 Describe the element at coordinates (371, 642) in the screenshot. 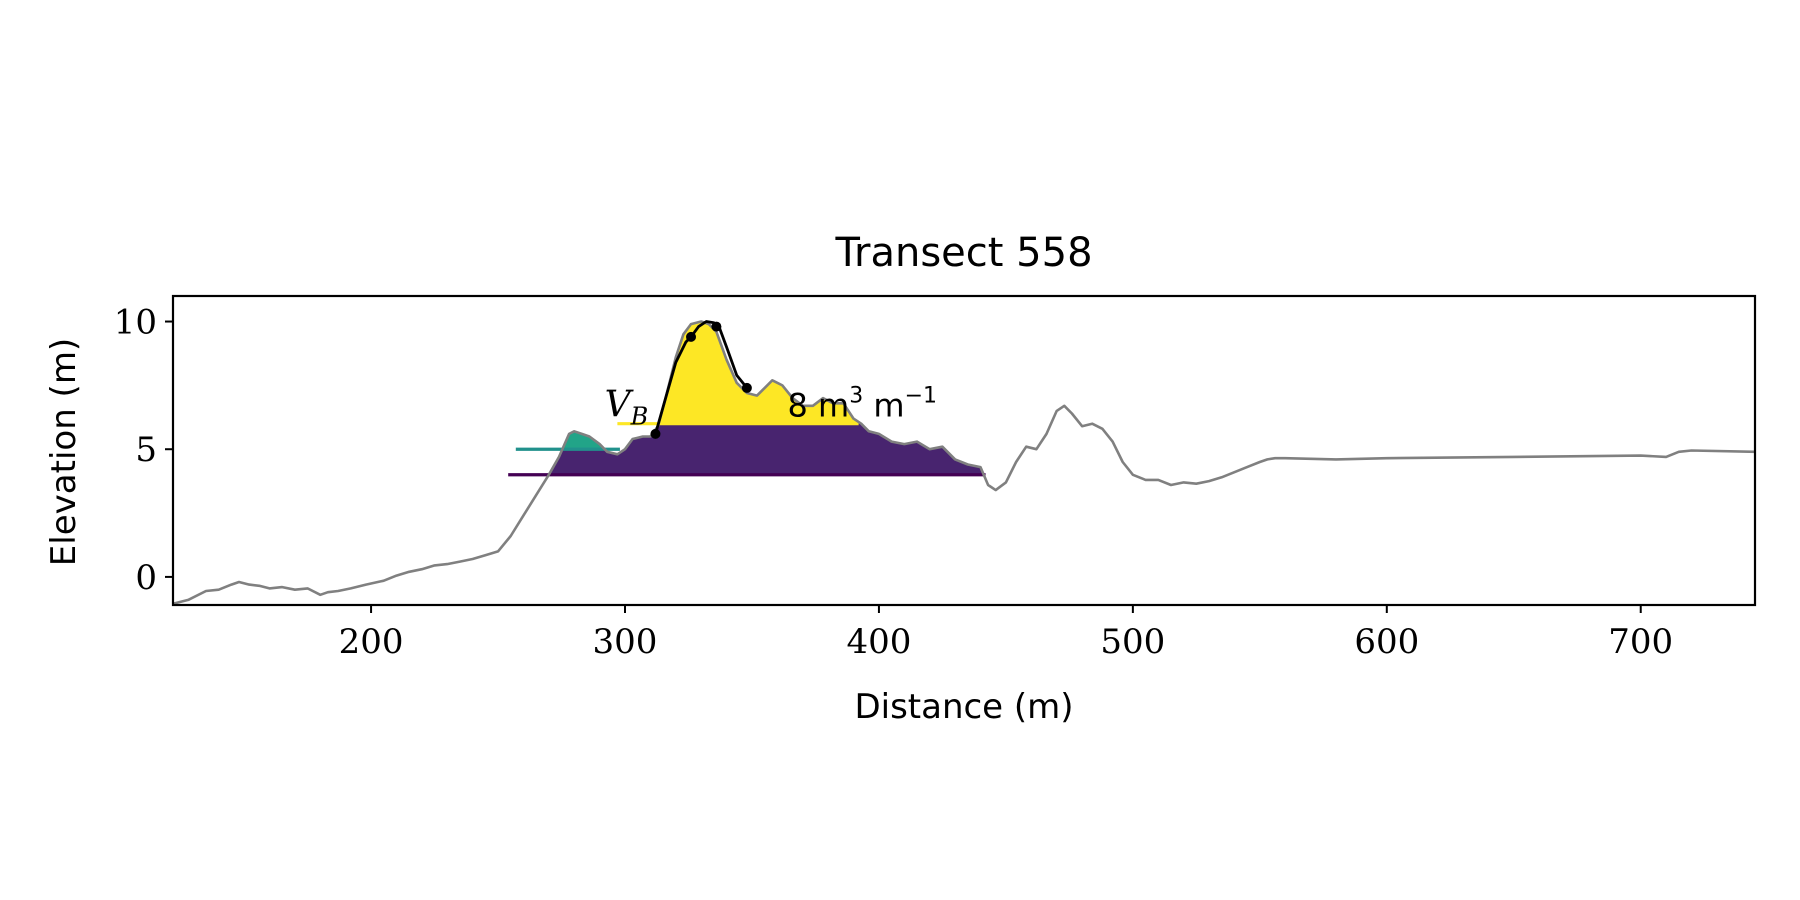

I see `x-tick-label: 200` at that location.